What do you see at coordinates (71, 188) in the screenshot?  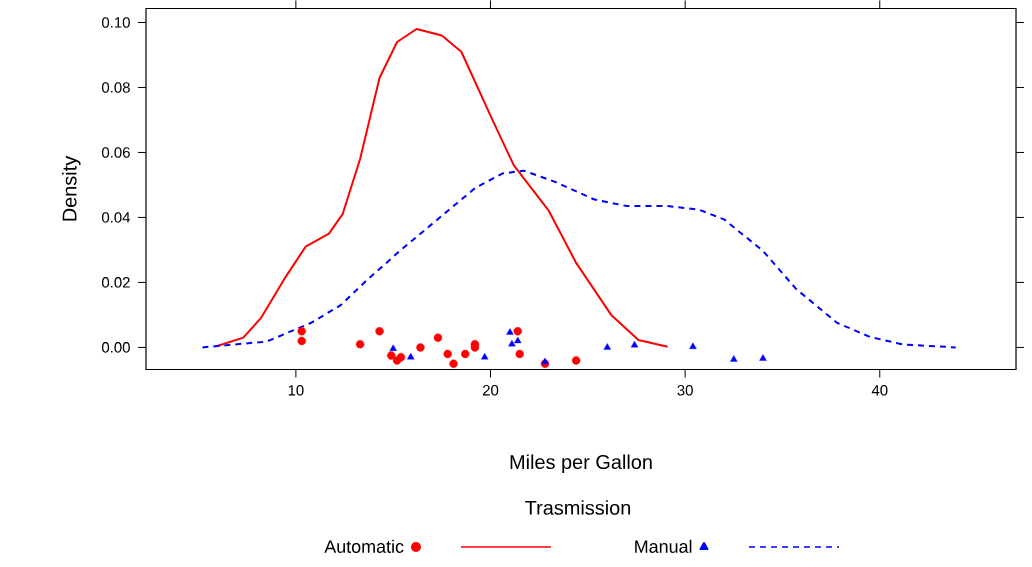 I see `y-axis-title: Density` at bounding box center [71, 188].